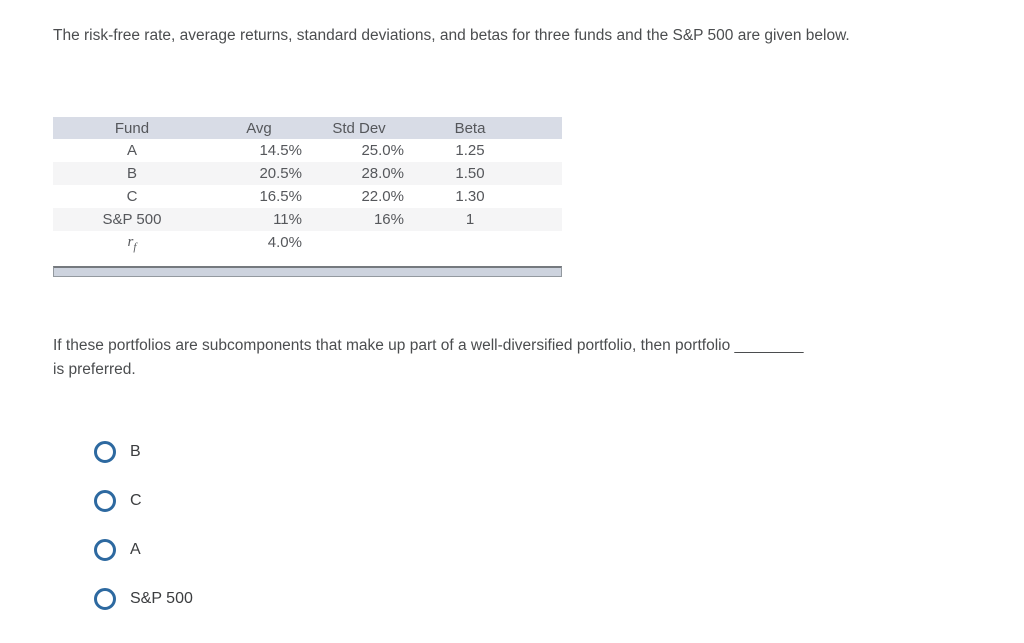 This screenshot has height=643, width=1024. I want to click on fund-cell: rf, so click(132, 242).